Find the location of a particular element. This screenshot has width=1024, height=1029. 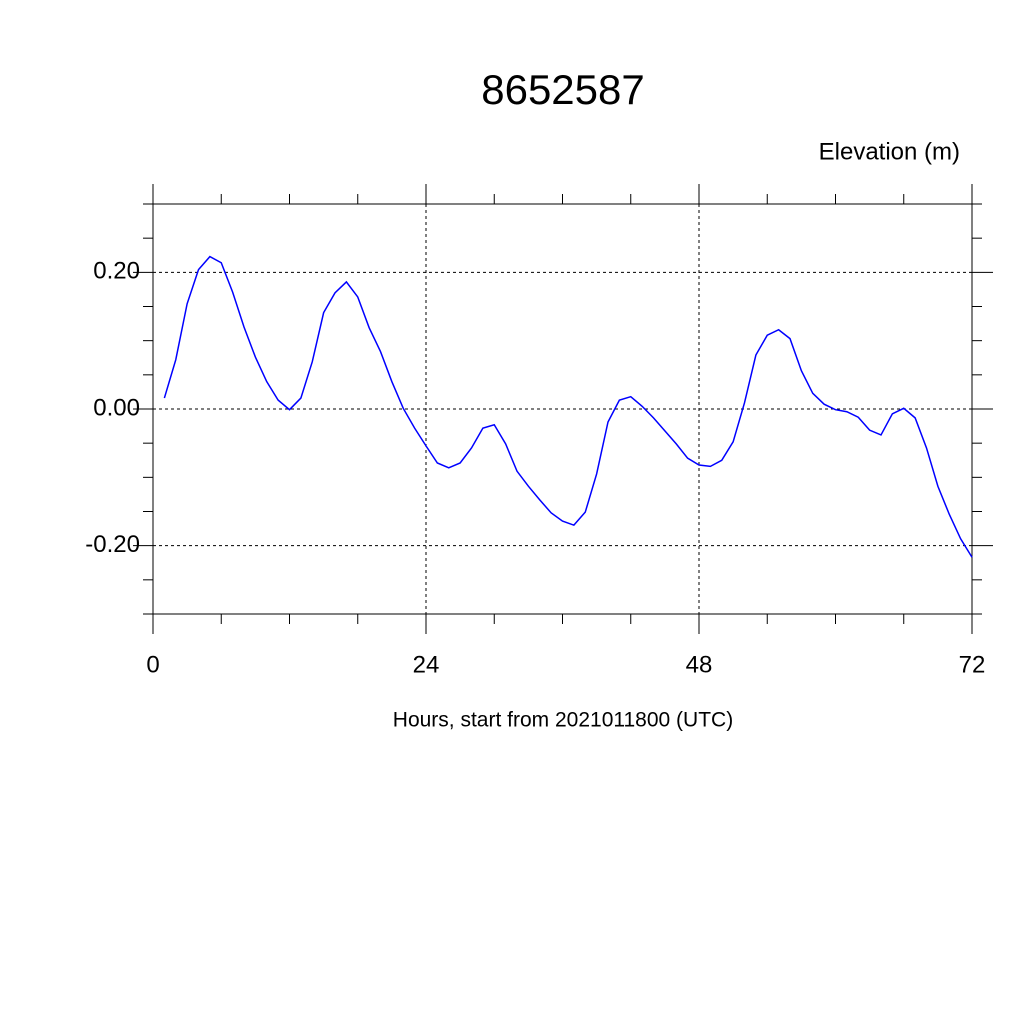

y-axis-label: Elevation (m) is located at coordinates (889, 151).